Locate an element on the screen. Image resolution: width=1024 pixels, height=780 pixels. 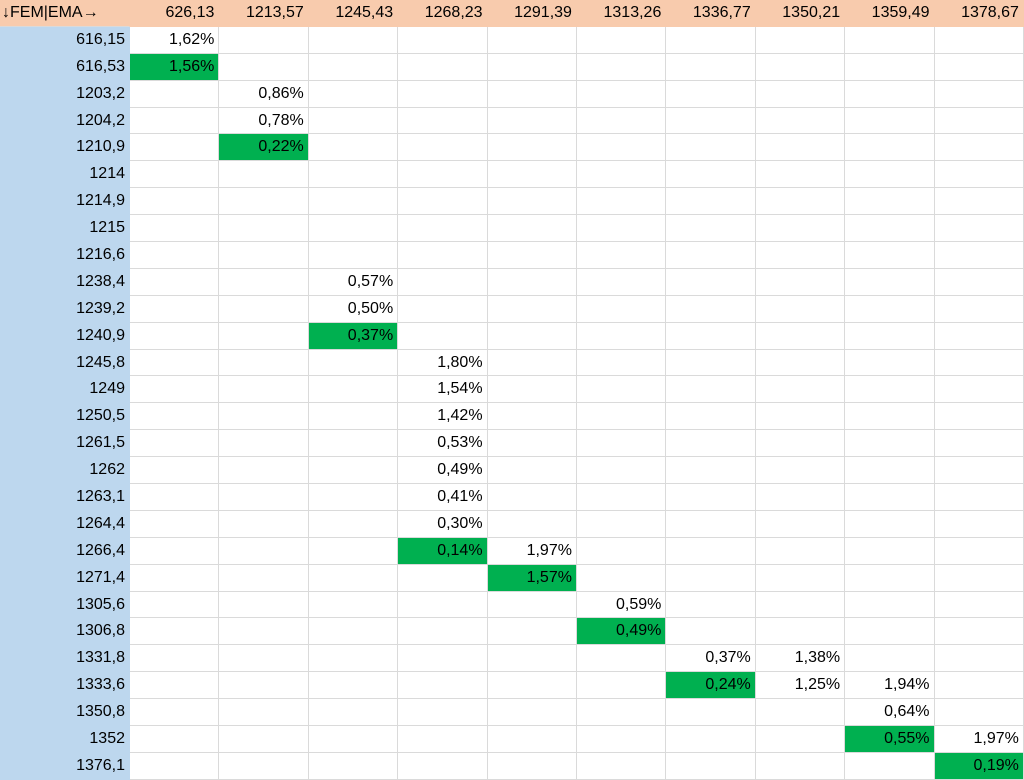
data-cell: 1,38% is located at coordinates (800, 659).